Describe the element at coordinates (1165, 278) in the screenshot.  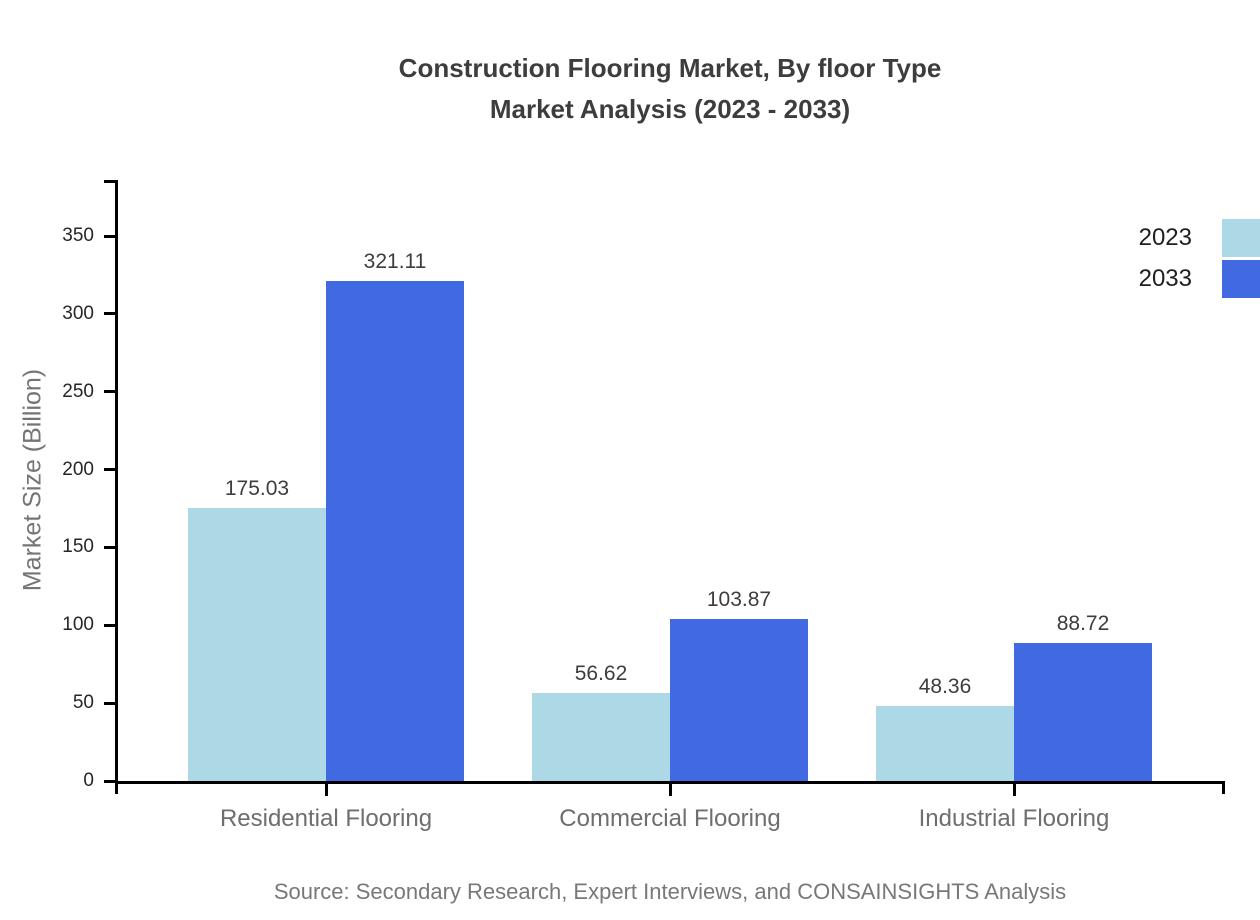
I see `legend-label-2033: 2033` at that location.